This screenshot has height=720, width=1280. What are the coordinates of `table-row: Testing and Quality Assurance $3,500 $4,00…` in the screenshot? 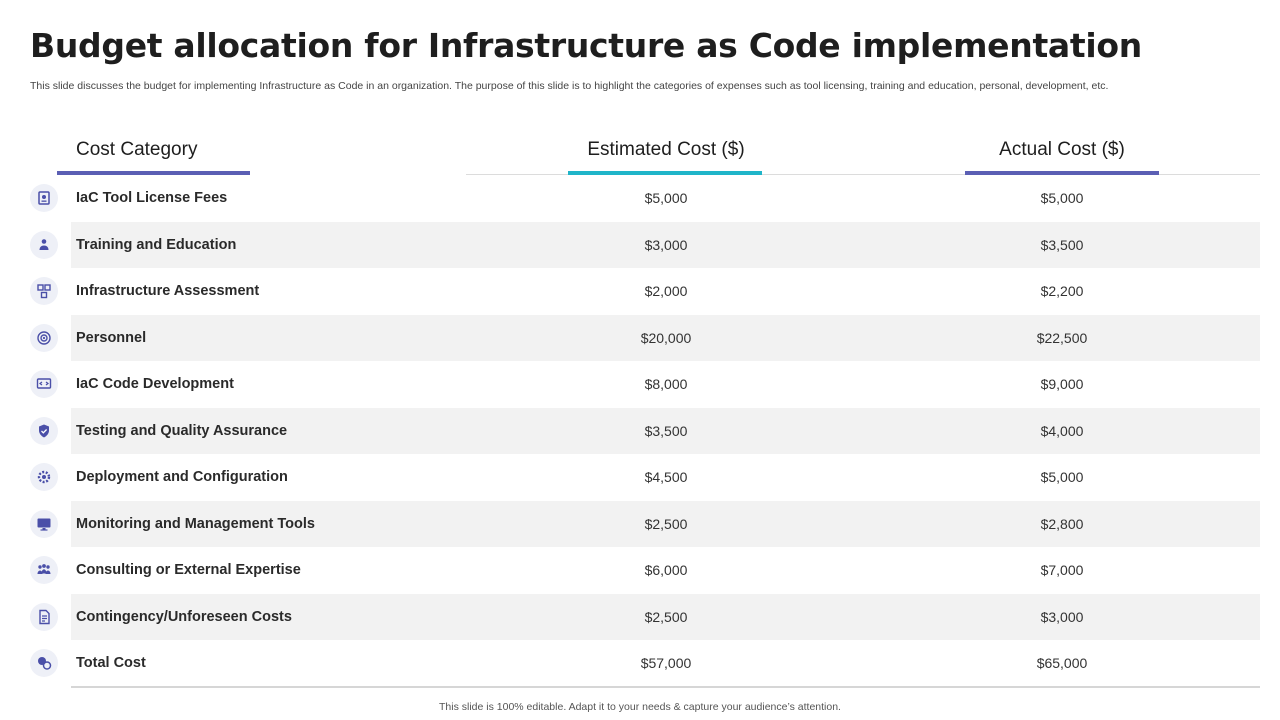 It's located at (640, 430).